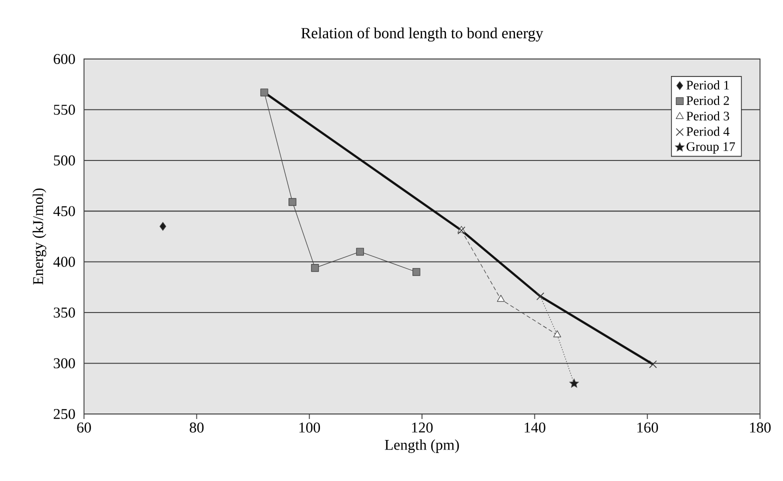 This screenshot has width=783, height=481. Describe the element at coordinates (64, 313) in the screenshot. I see `y-tick-label: 350` at that location.